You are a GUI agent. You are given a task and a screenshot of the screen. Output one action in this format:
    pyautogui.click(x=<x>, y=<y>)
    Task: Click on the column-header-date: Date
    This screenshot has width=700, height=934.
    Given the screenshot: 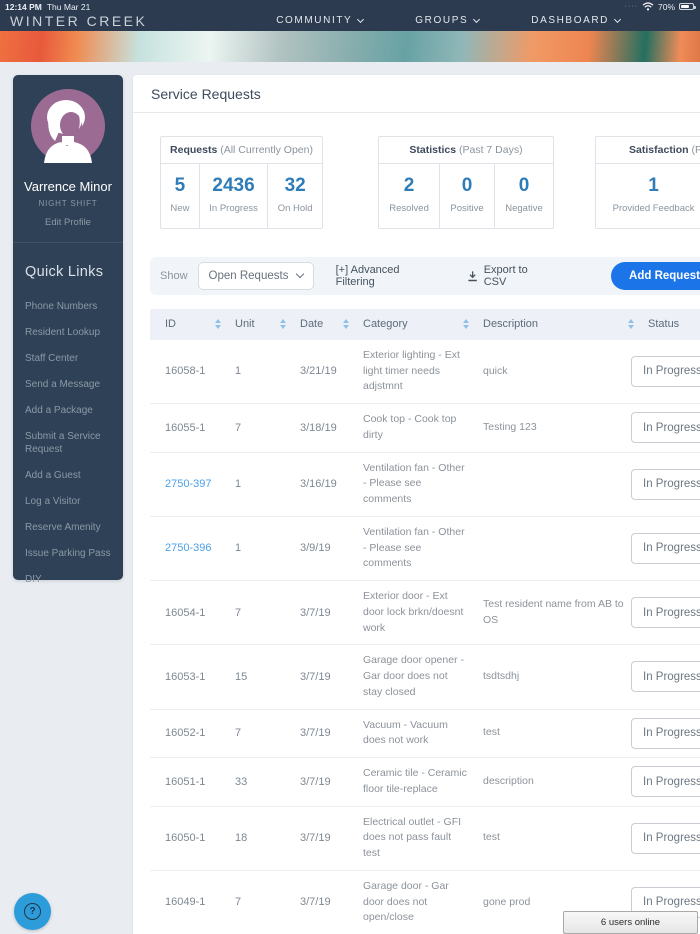 What is the action you would take?
    pyautogui.click(x=331, y=324)
    